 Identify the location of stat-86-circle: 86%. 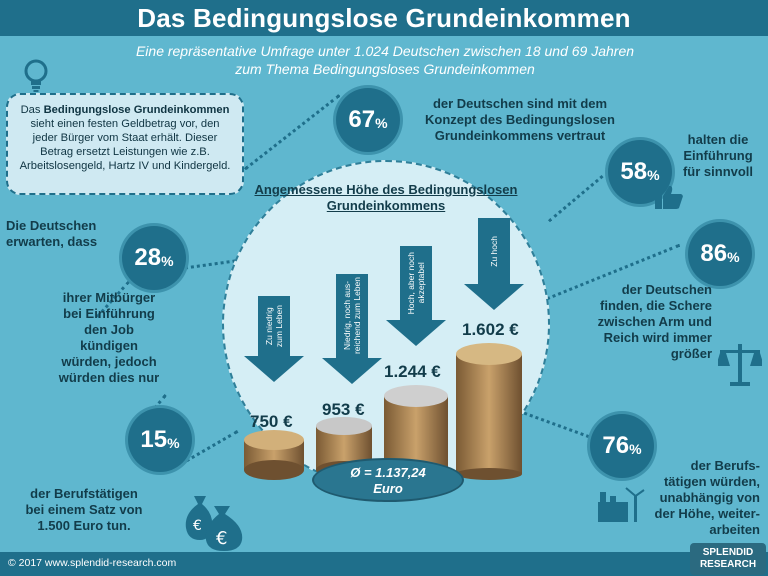
(720, 254).